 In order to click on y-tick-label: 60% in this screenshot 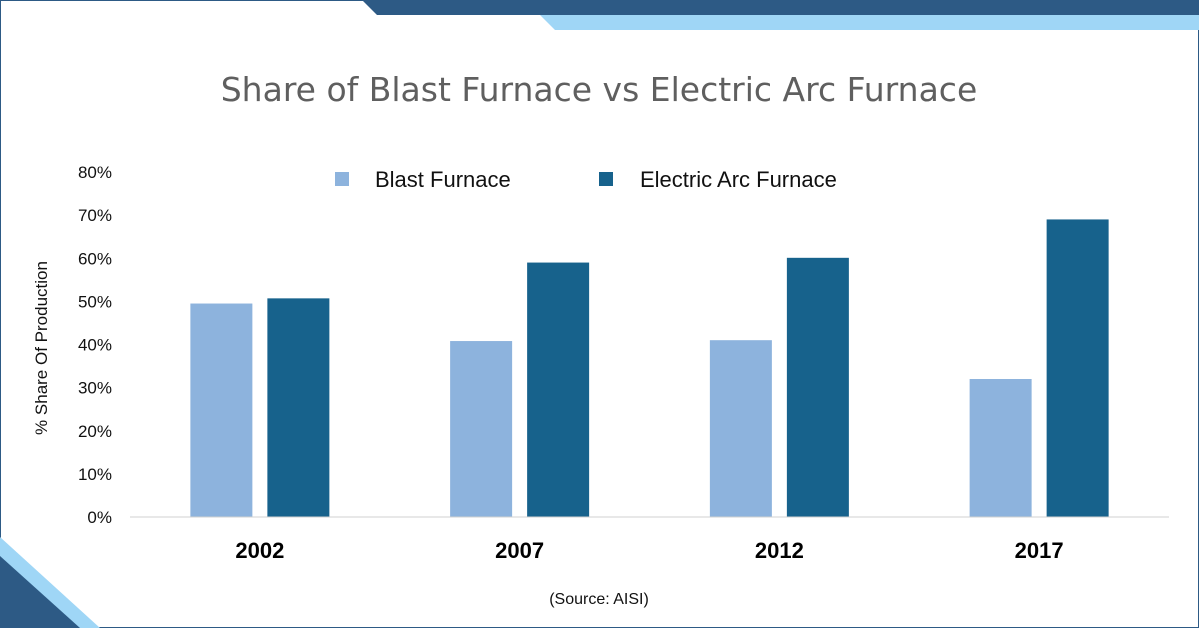, I will do `click(95, 258)`.